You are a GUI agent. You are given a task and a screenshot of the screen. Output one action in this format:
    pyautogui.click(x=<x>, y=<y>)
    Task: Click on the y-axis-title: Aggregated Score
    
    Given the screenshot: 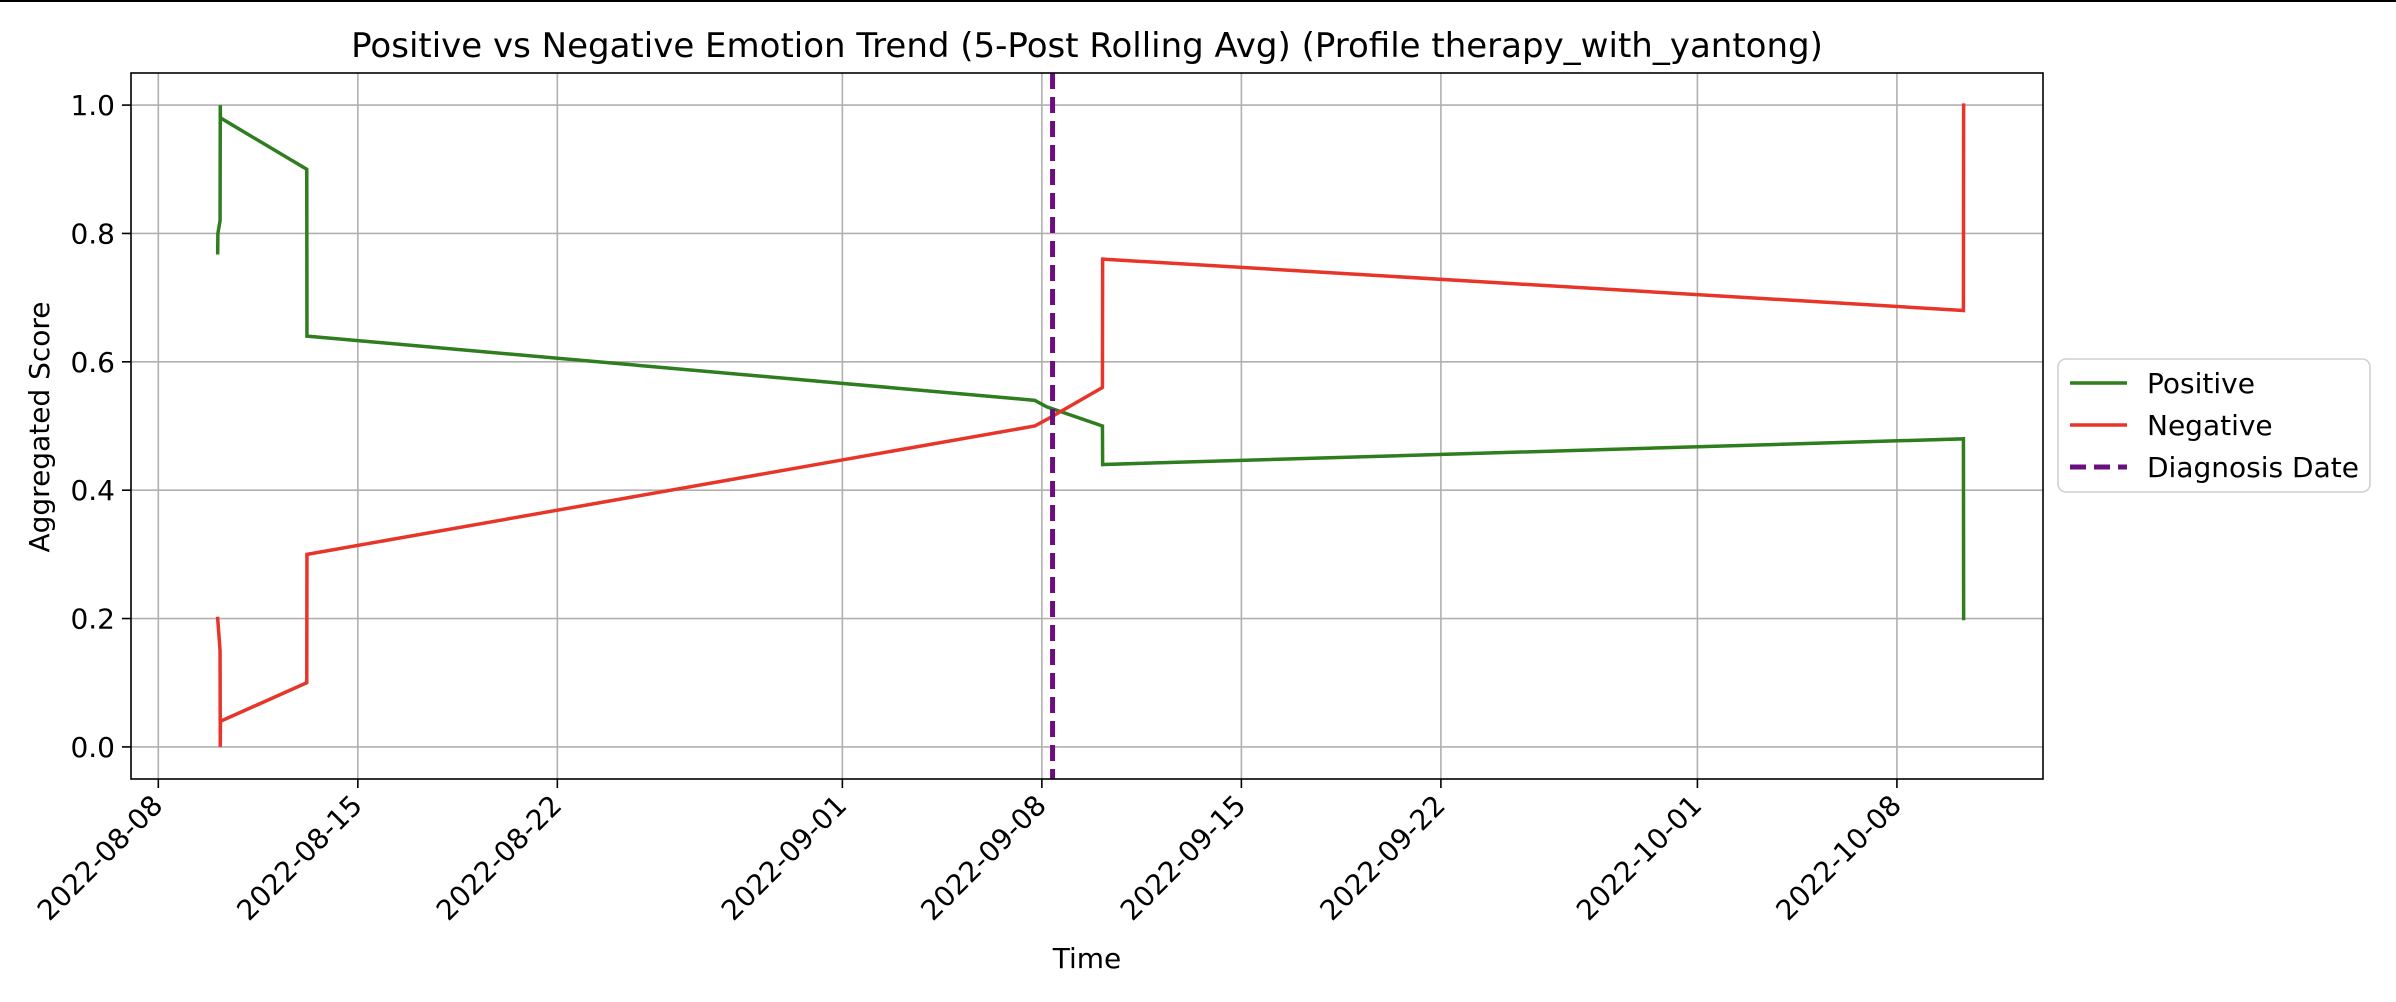 What is the action you would take?
    pyautogui.click(x=39, y=426)
    